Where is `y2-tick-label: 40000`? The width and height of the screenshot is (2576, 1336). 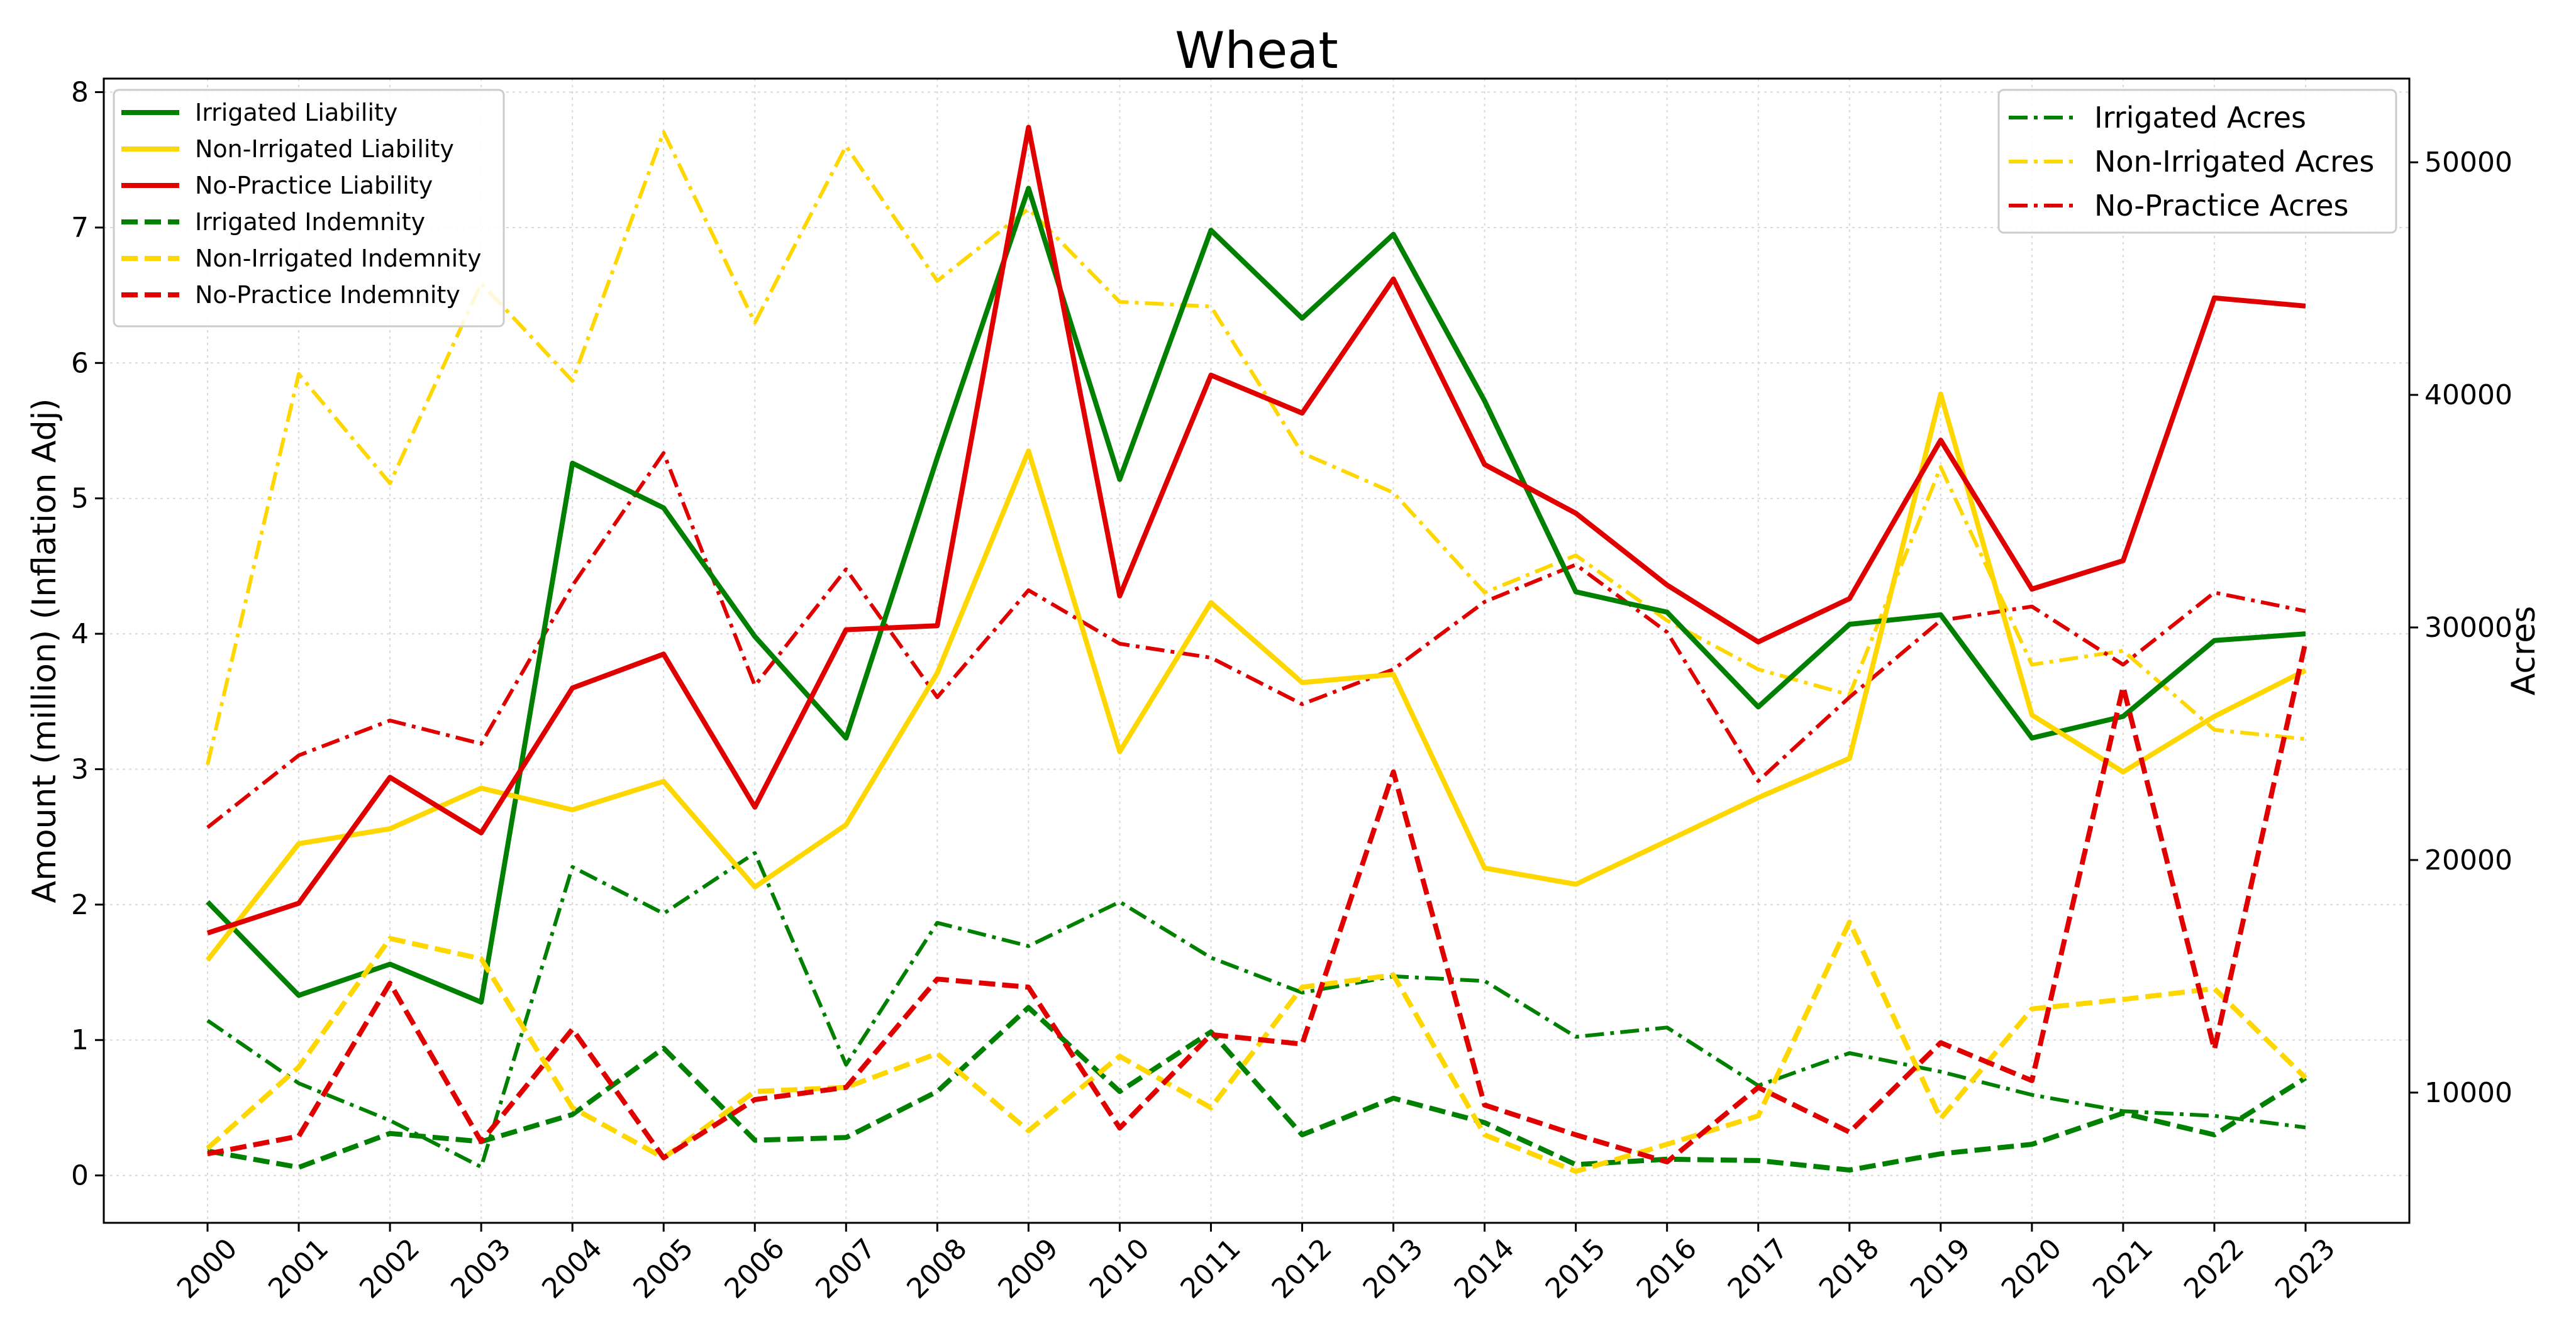
y2-tick-label: 40000 is located at coordinates (2468, 395).